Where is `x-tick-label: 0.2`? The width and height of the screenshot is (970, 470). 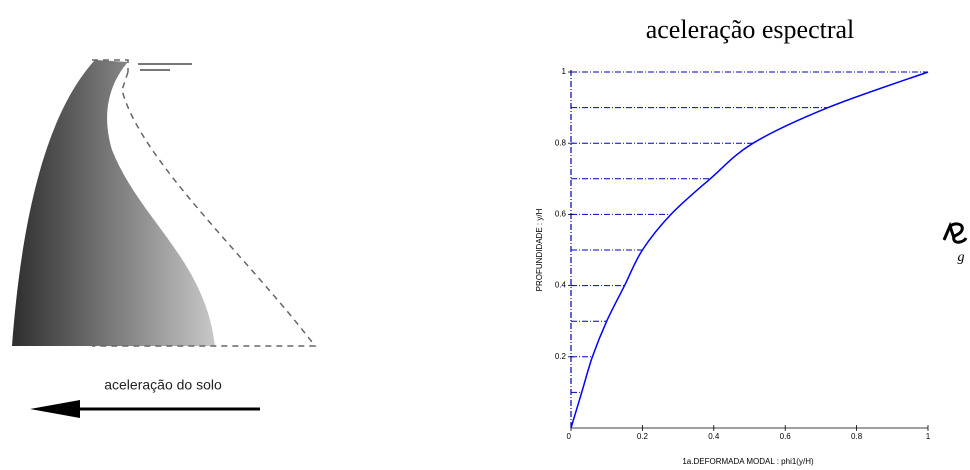 x-tick-label: 0.2 is located at coordinates (643, 436).